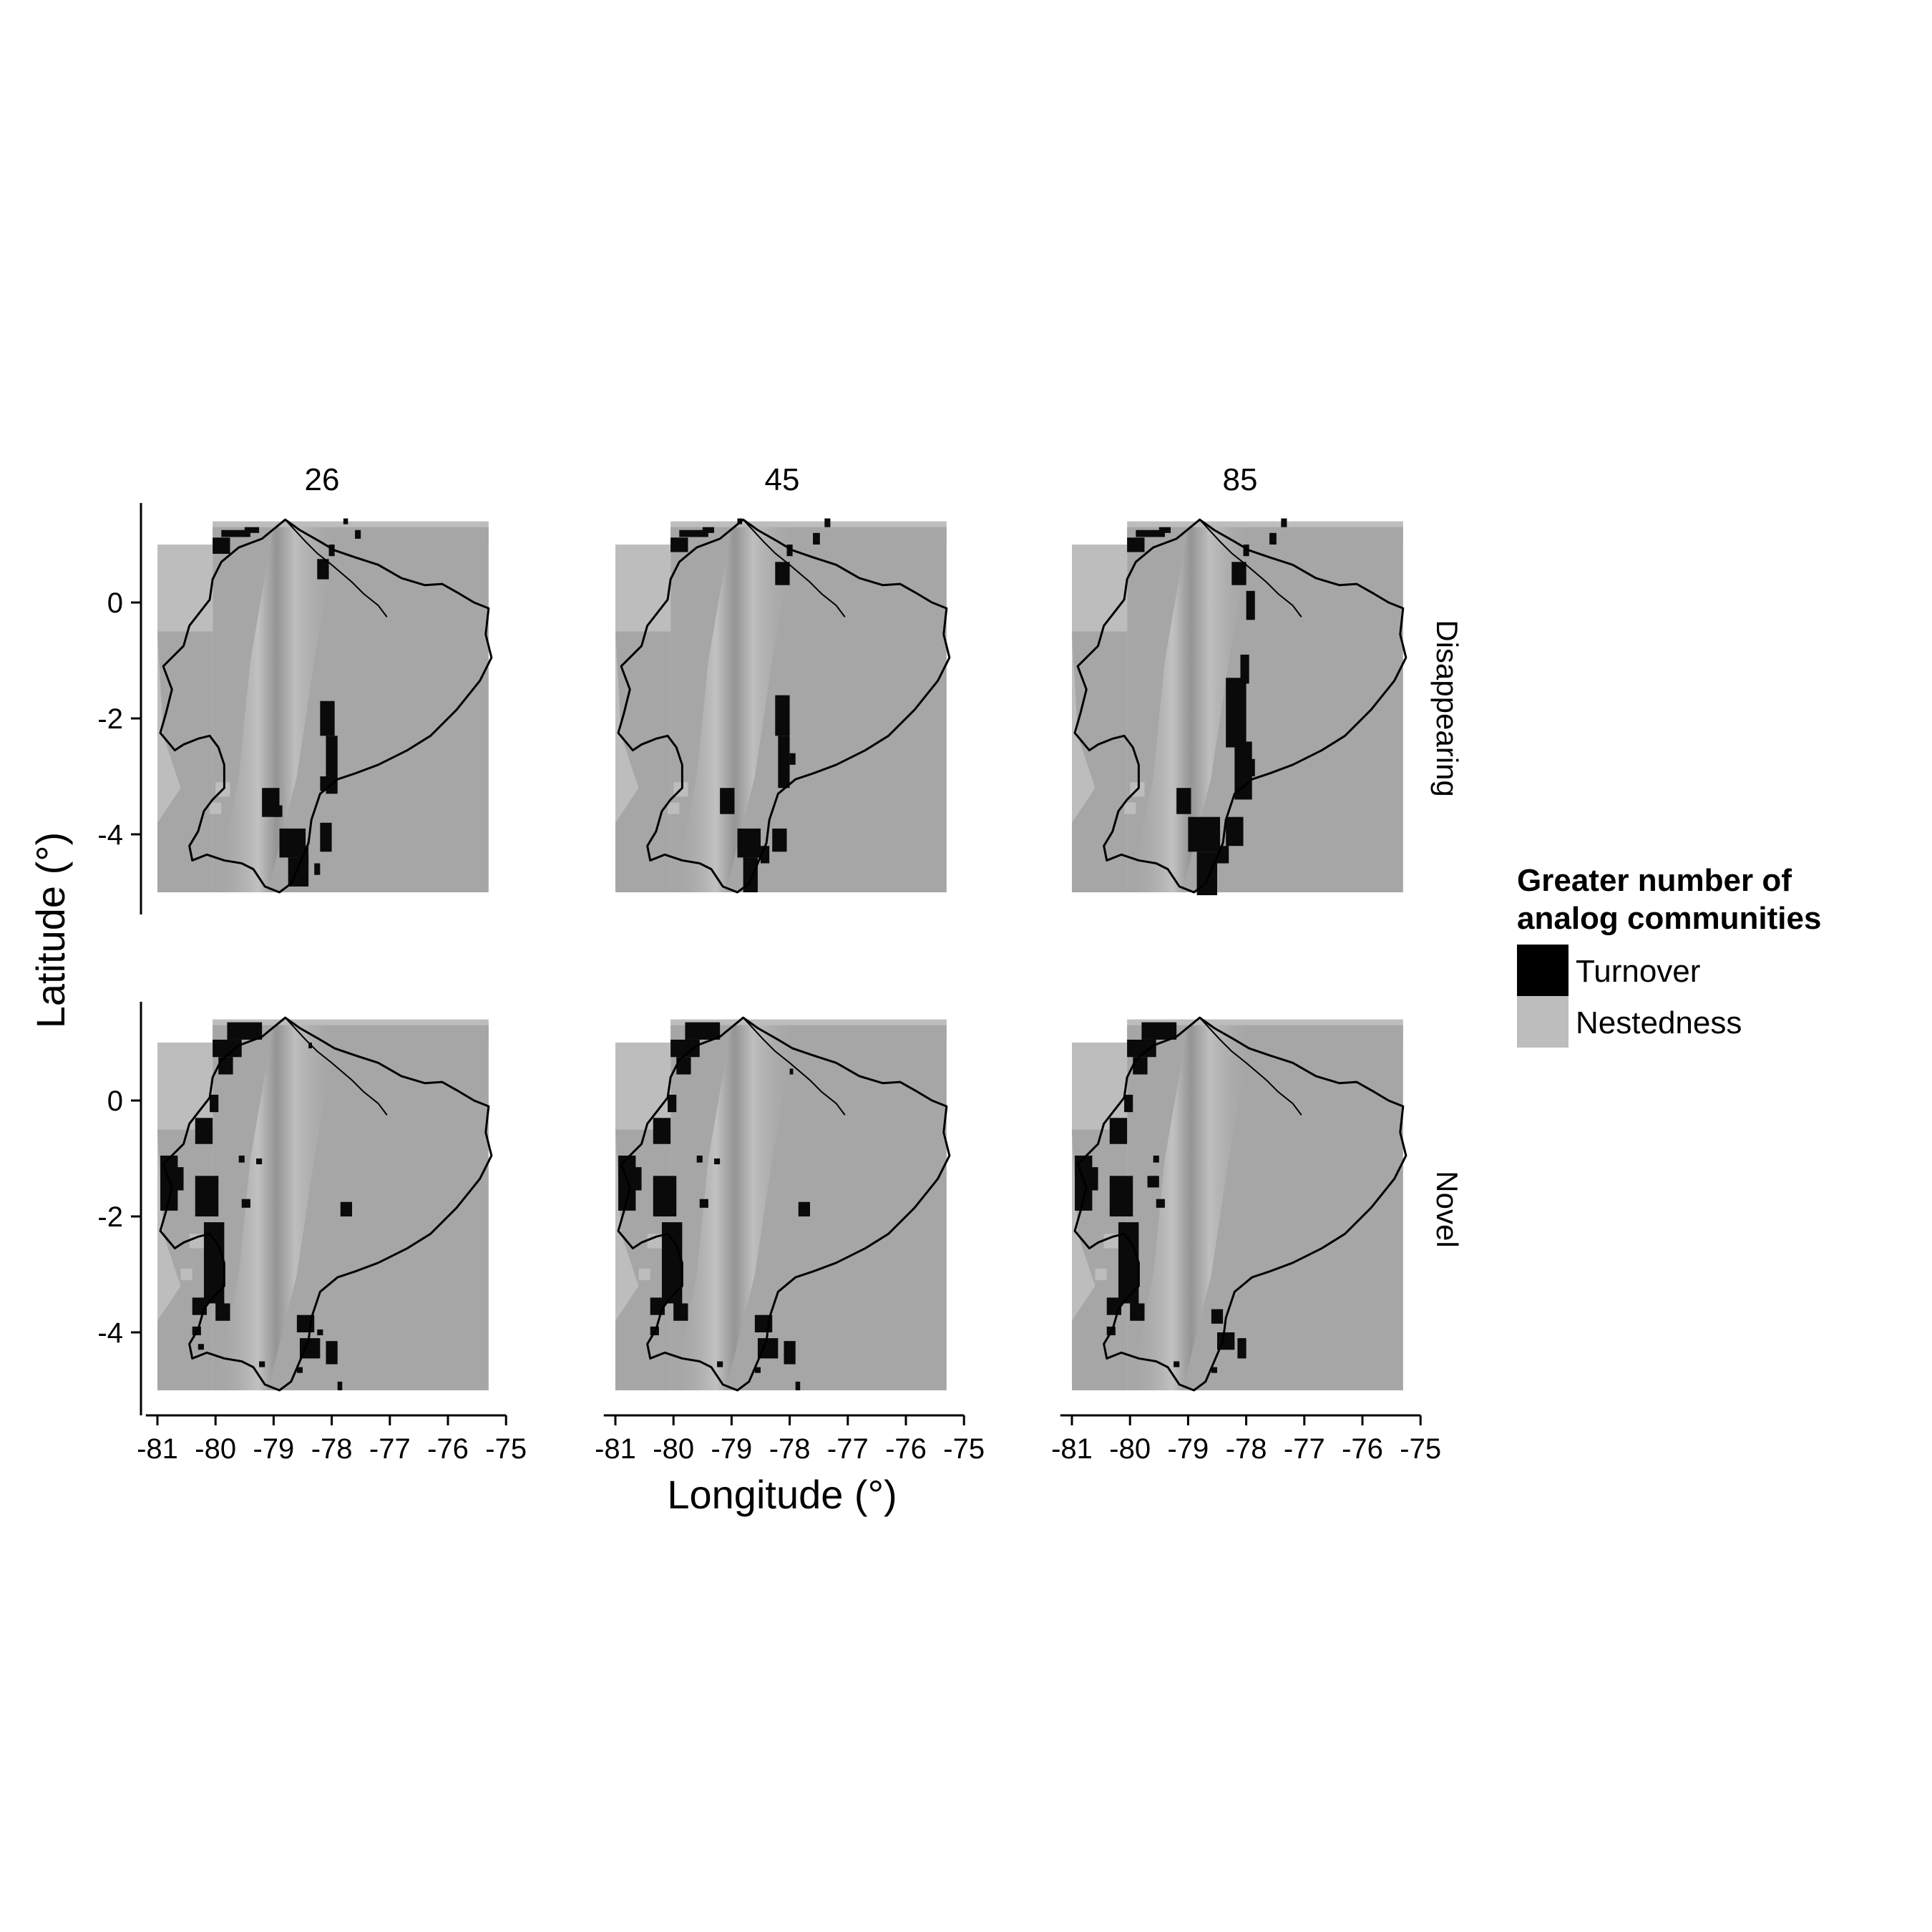 This screenshot has width=1932, height=1932. I want to click on x-axis-26: -81 -80 -79 -78 -77 -76 -75, so click(332, 1439).